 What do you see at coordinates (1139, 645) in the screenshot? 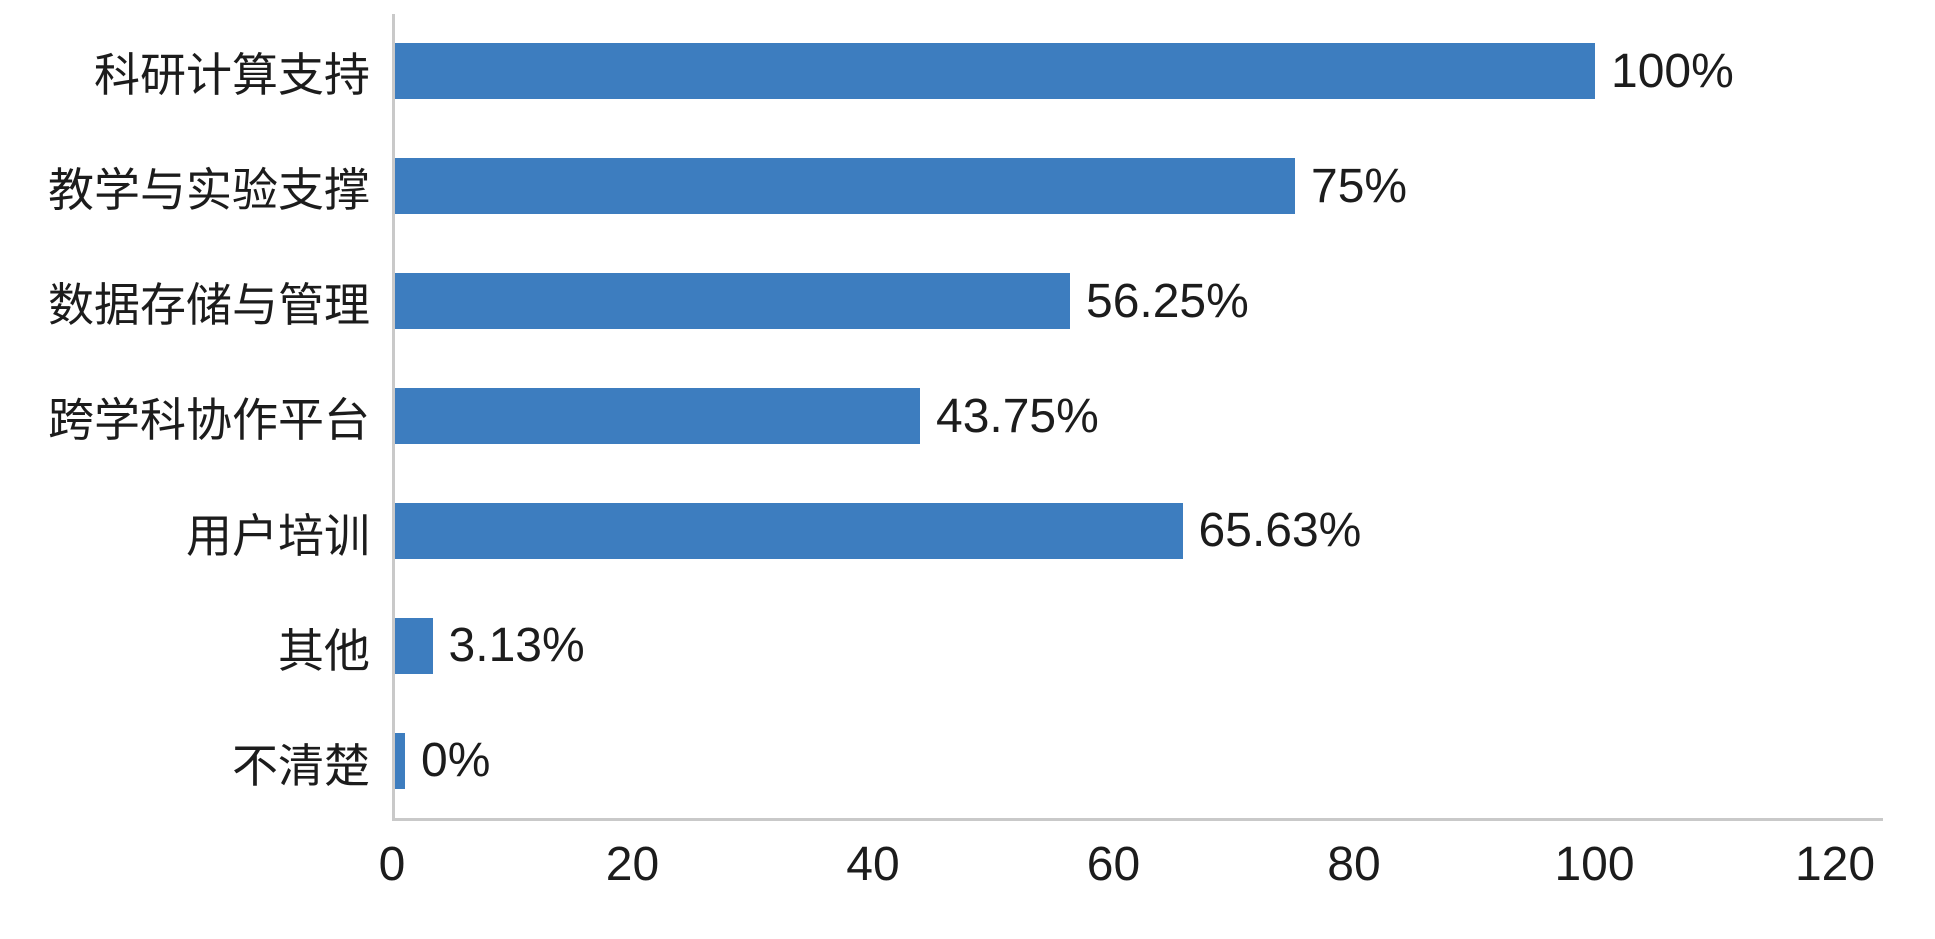
I see `bar-row: 3.13%` at bounding box center [1139, 645].